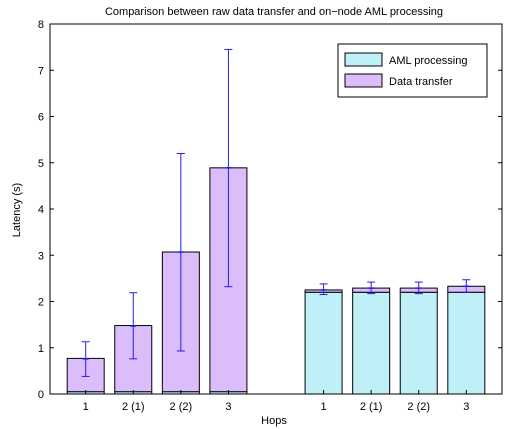 Image resolution: width=513 pixels, height=429 pixels. What do you see at coordinates (363, 80) in the screenshot?
I see `legend-swatch-transfer` at bounding box center [363, 80].